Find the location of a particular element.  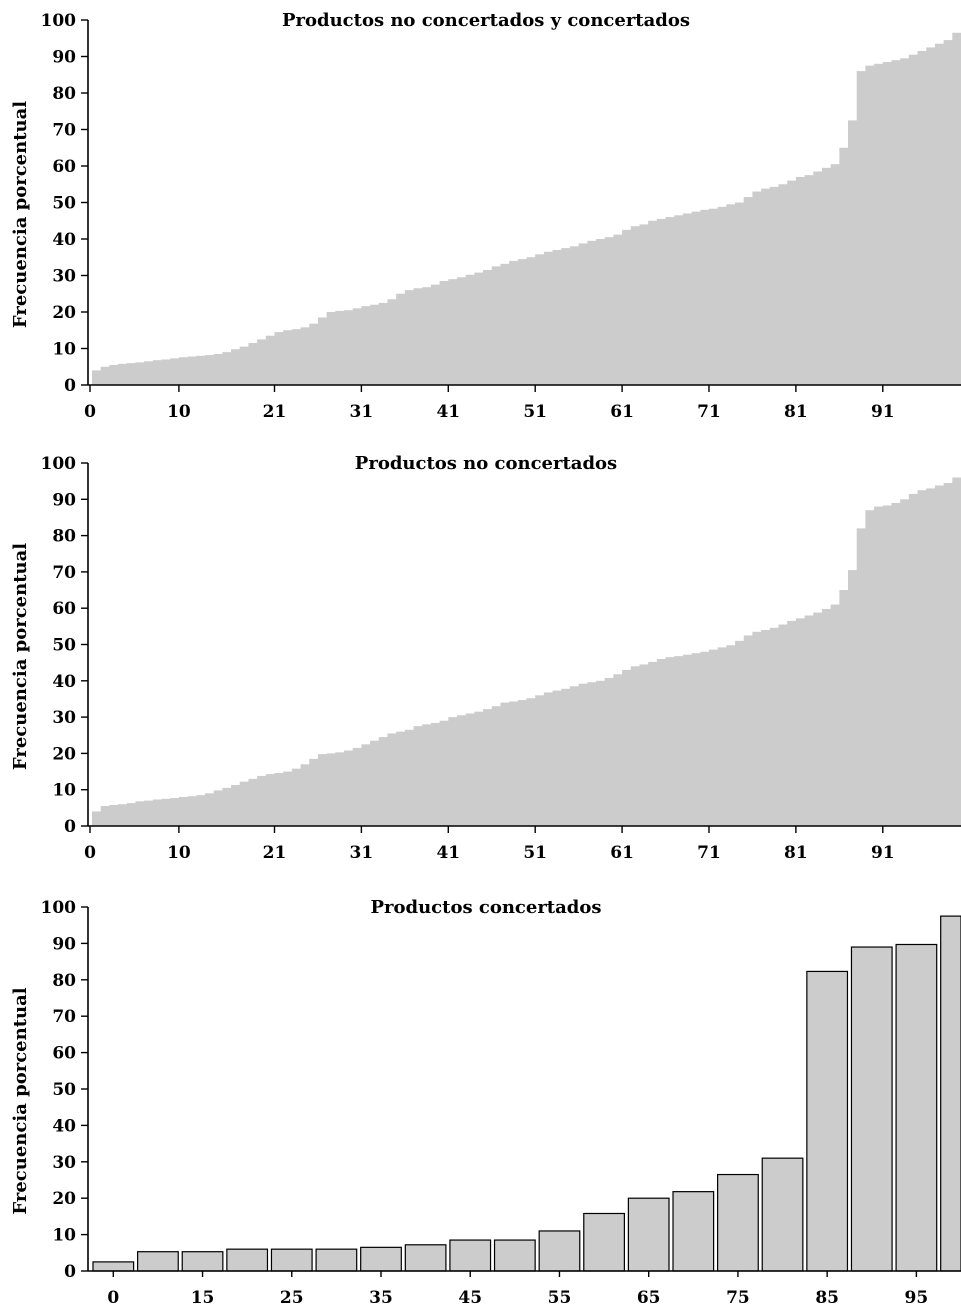

x-tick-label: 10 is located at coordinates (179, 853).